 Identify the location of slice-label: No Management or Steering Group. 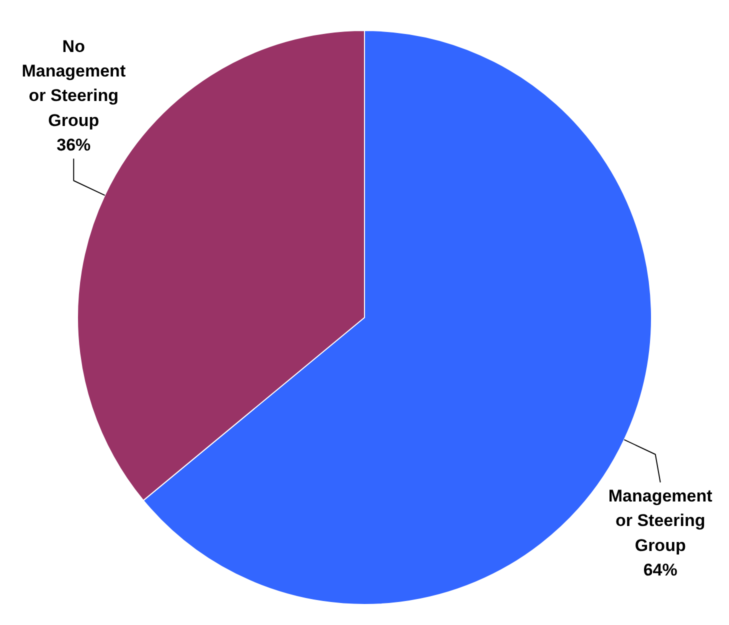
(74, 83).